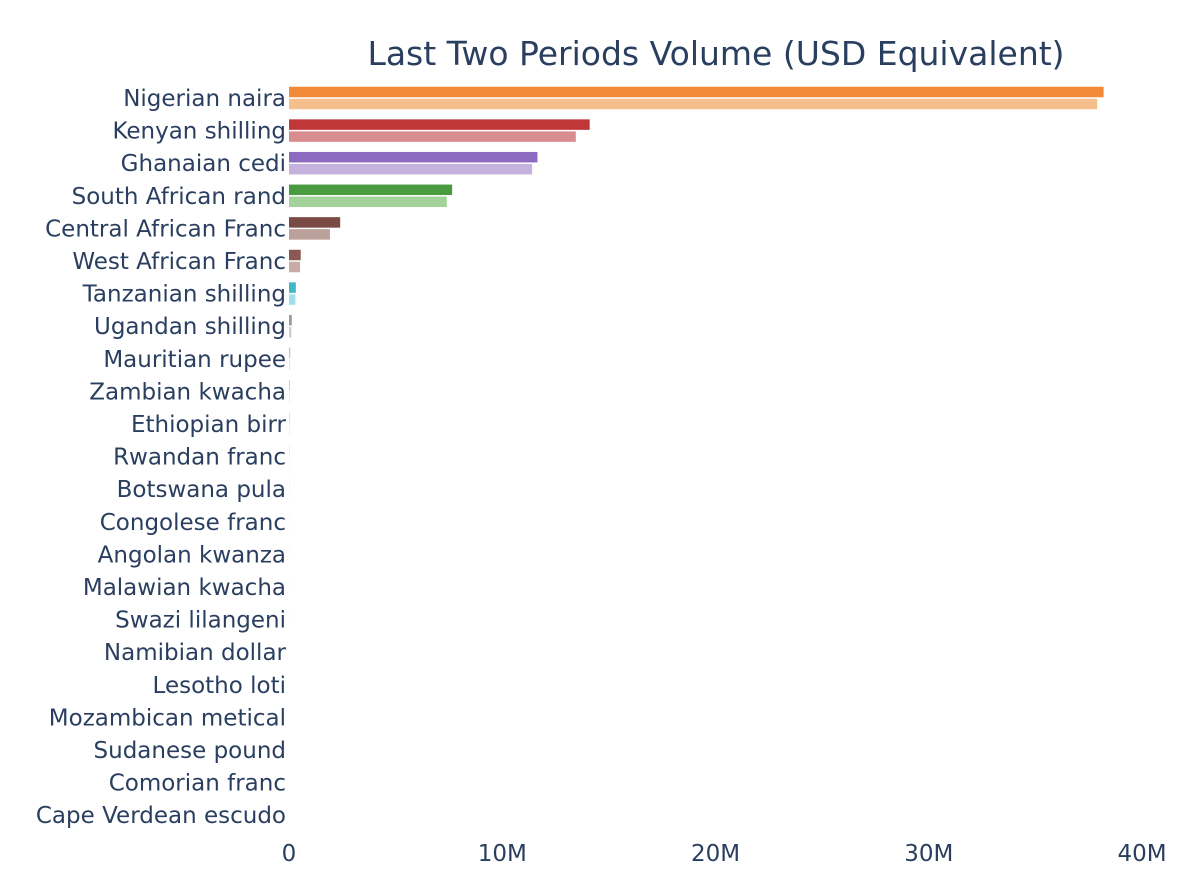 This screenshot has height=887, width=1200. I want to click on x-tick-label: 20M, so click(715, 854).